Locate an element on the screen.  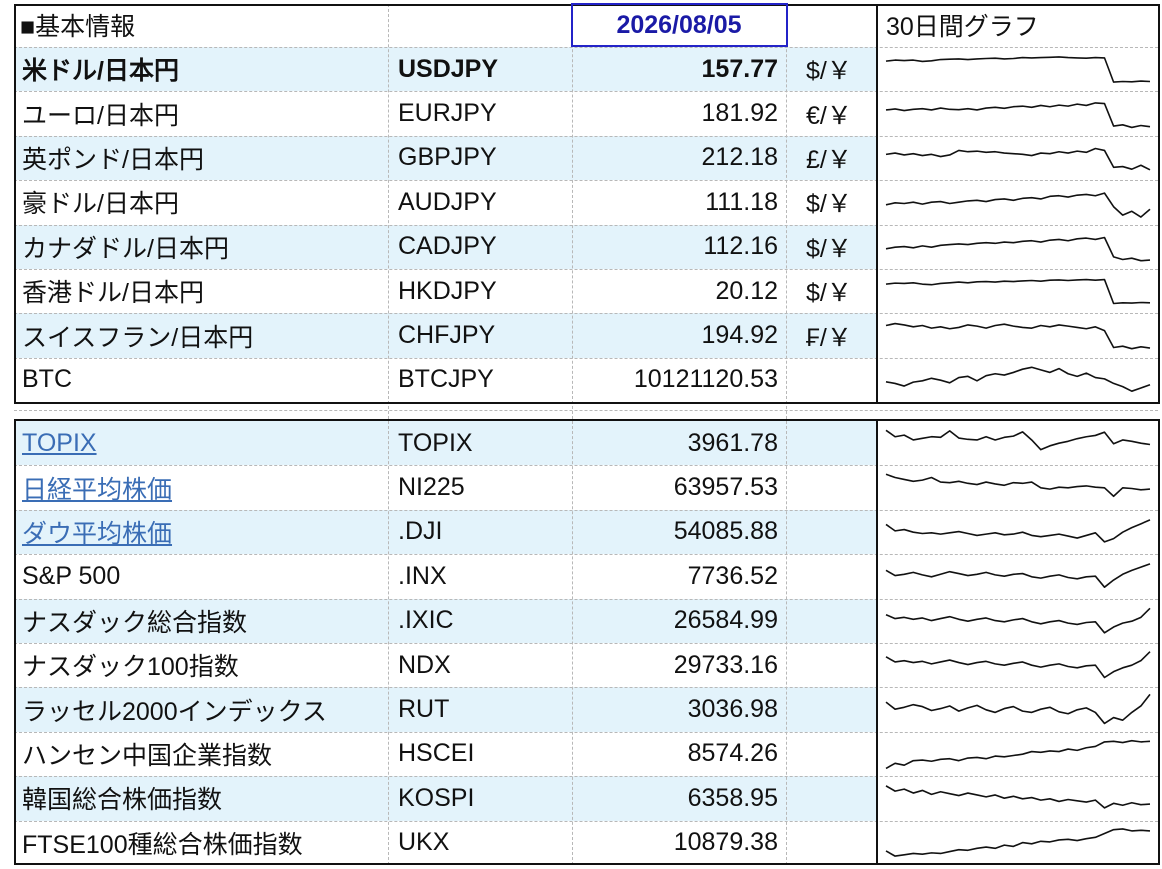
row-code: .DJI is located at coordinates (420, 531).